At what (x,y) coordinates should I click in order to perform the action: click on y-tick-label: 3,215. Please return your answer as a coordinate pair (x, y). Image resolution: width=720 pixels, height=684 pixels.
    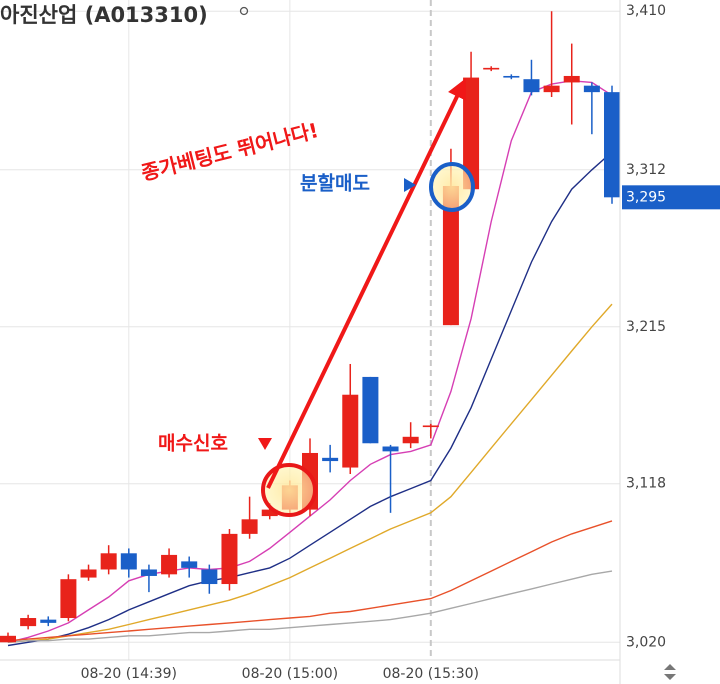
    Looking at the image, I should click on (646, 327).